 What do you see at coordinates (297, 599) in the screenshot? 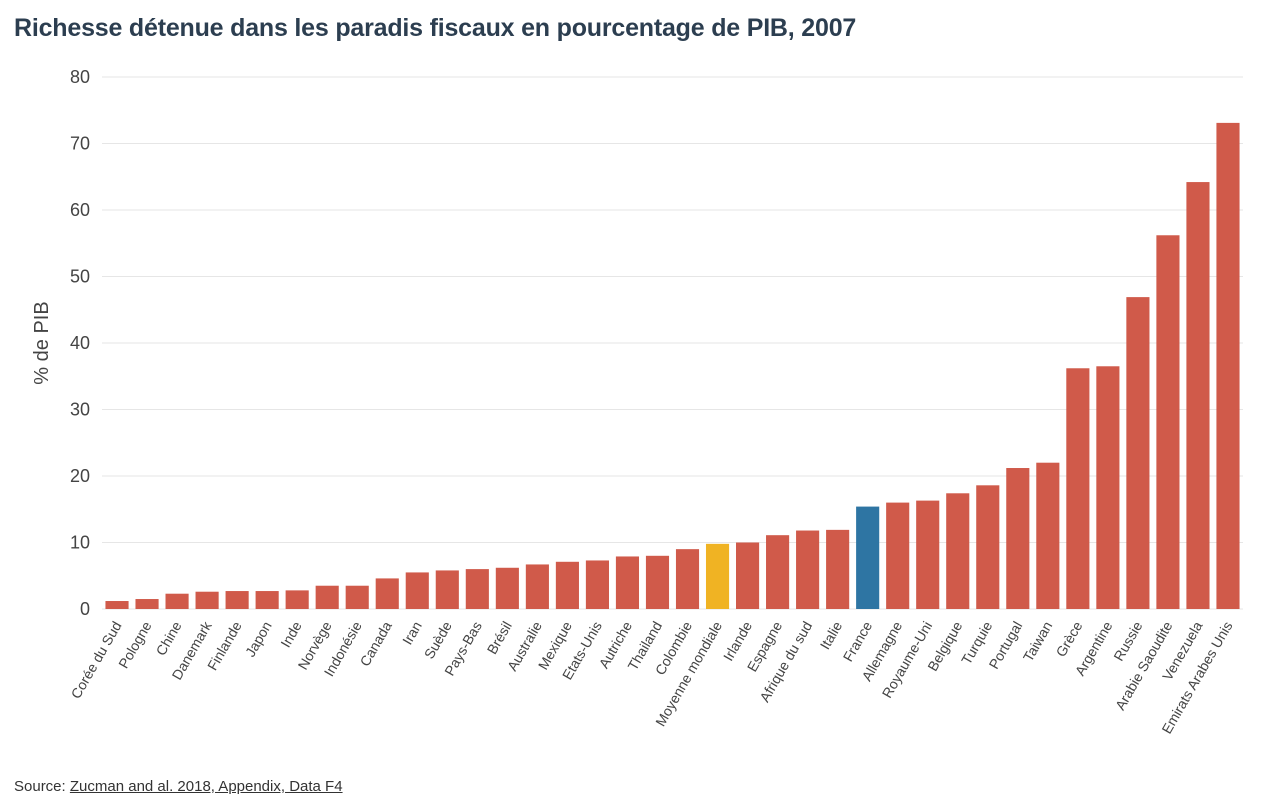
I see `bar-inde` at bounding box center [297, 599].